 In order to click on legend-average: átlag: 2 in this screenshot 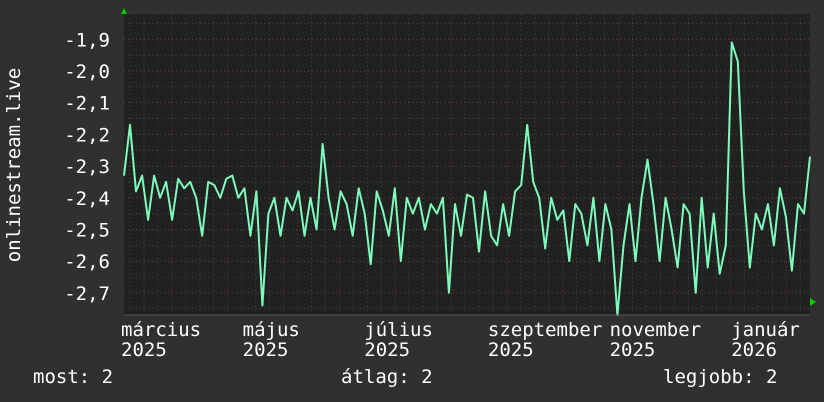, I will do `click(387, 377)`.